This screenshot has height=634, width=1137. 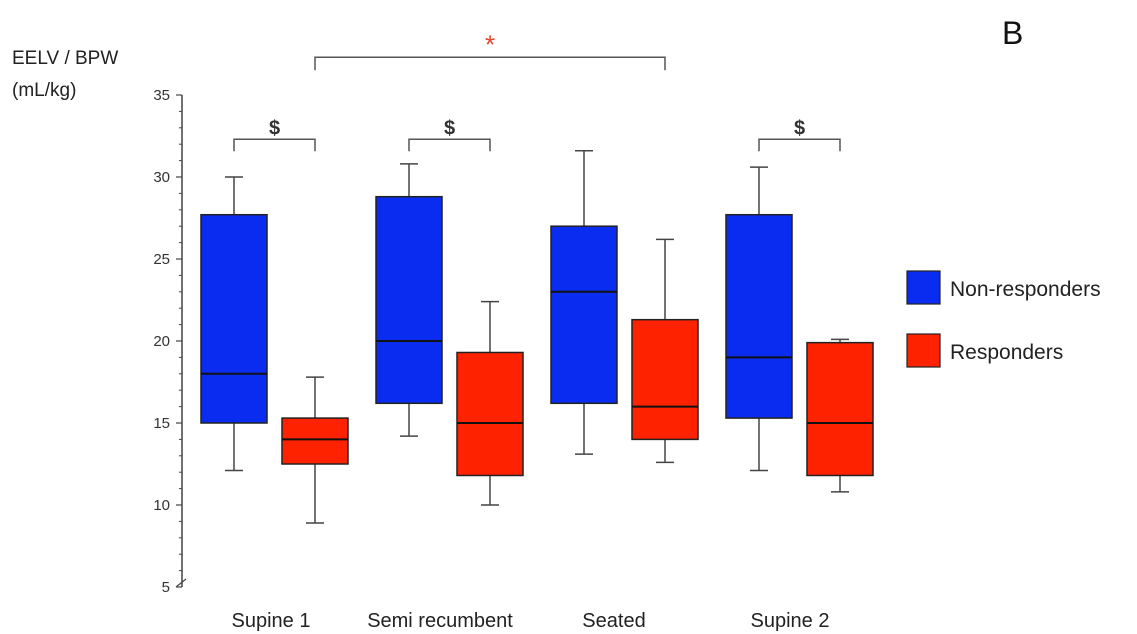 What do you see at coordinates (44, 90) in the screenshot?
I see `y-axis-label-line-2: (mL/kg)` at bounding box center [44, 90].